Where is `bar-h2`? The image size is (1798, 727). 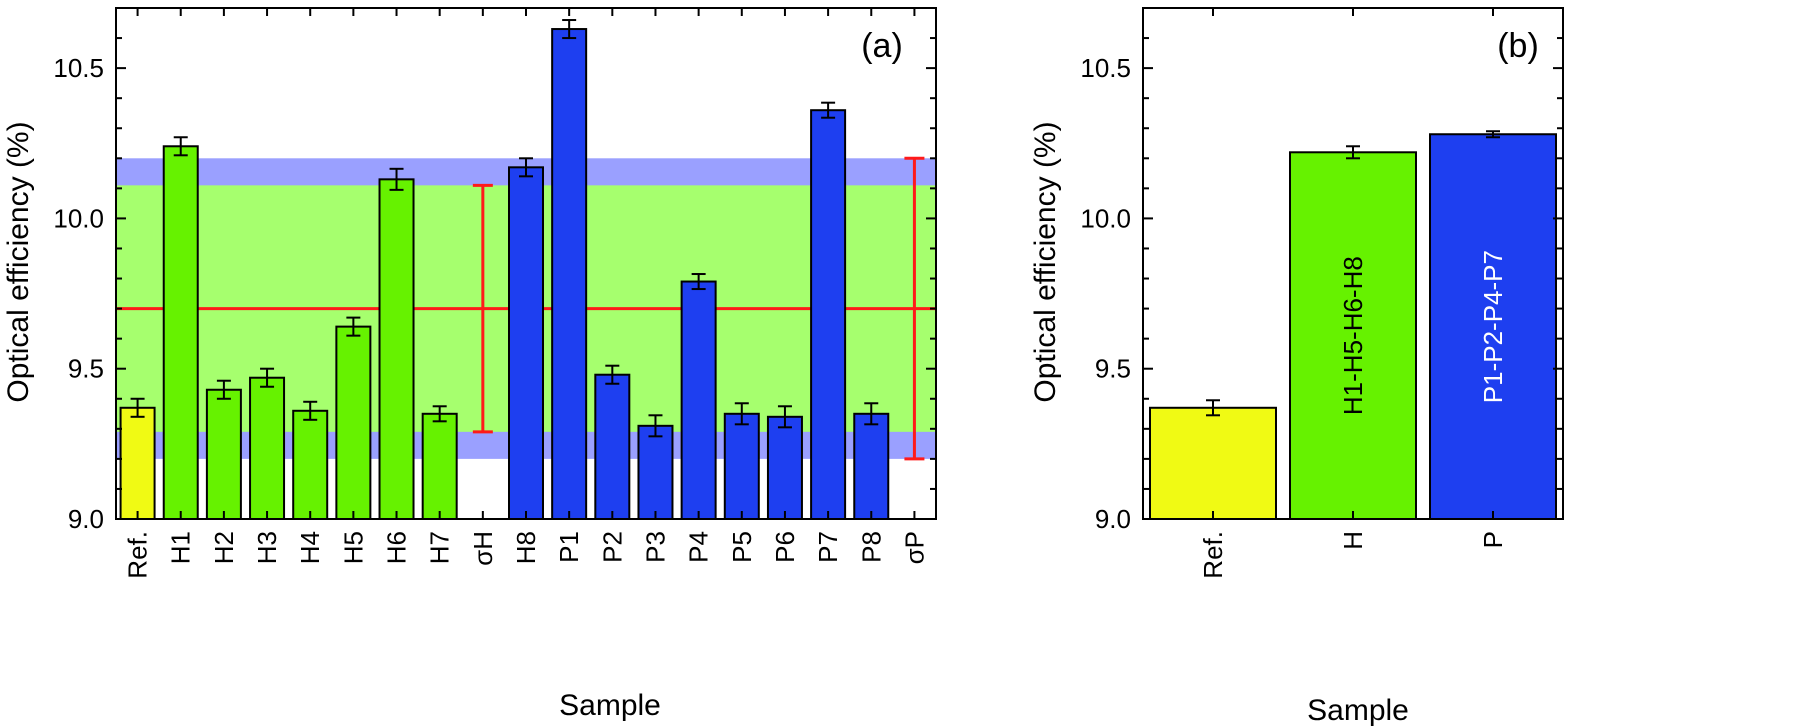 bar-h2 is located at coordinates (223, 454).